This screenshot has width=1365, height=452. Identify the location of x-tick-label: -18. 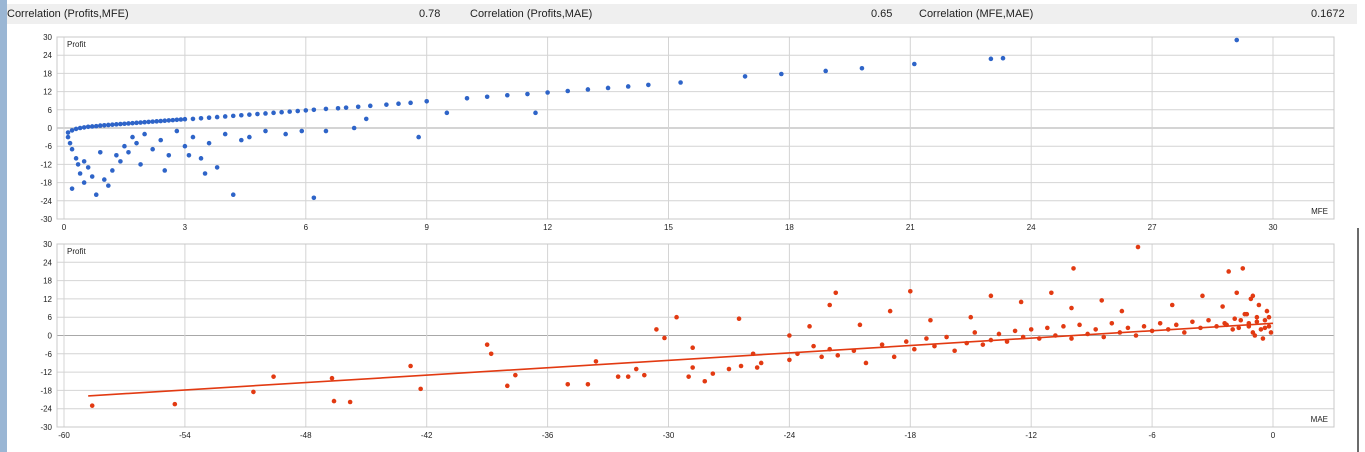
(911, 435).